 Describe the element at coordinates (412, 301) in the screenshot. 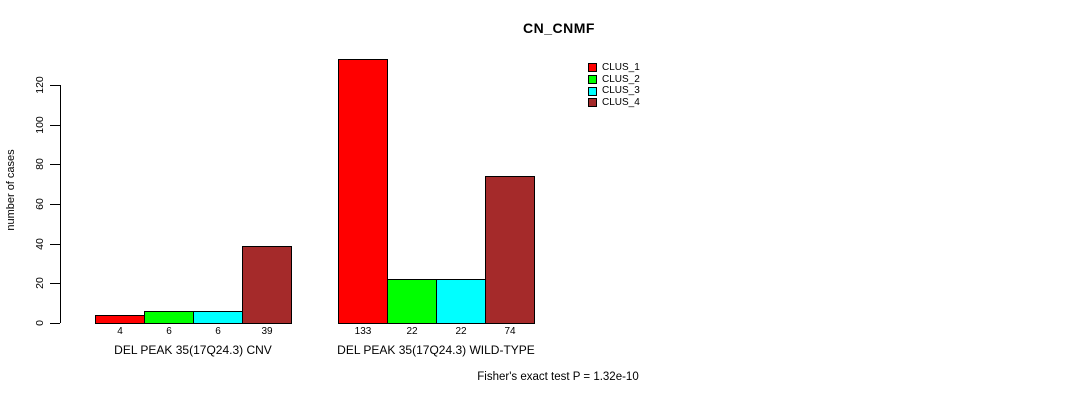

I see `bar-clus_2-group2` at that location.